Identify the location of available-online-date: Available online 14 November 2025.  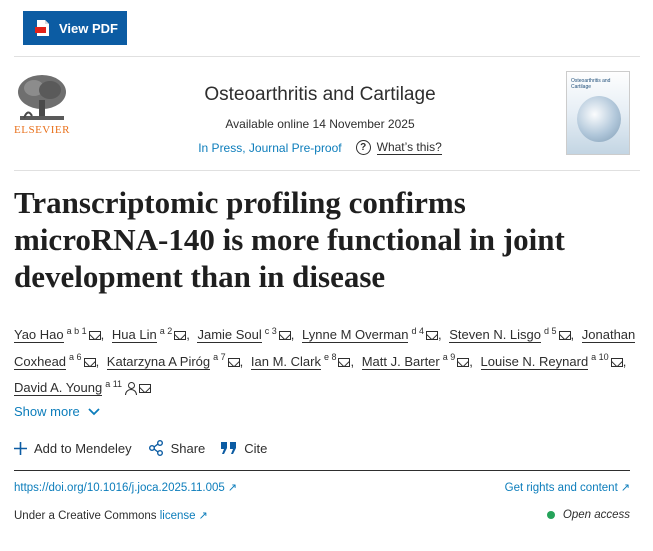
(320, 124).